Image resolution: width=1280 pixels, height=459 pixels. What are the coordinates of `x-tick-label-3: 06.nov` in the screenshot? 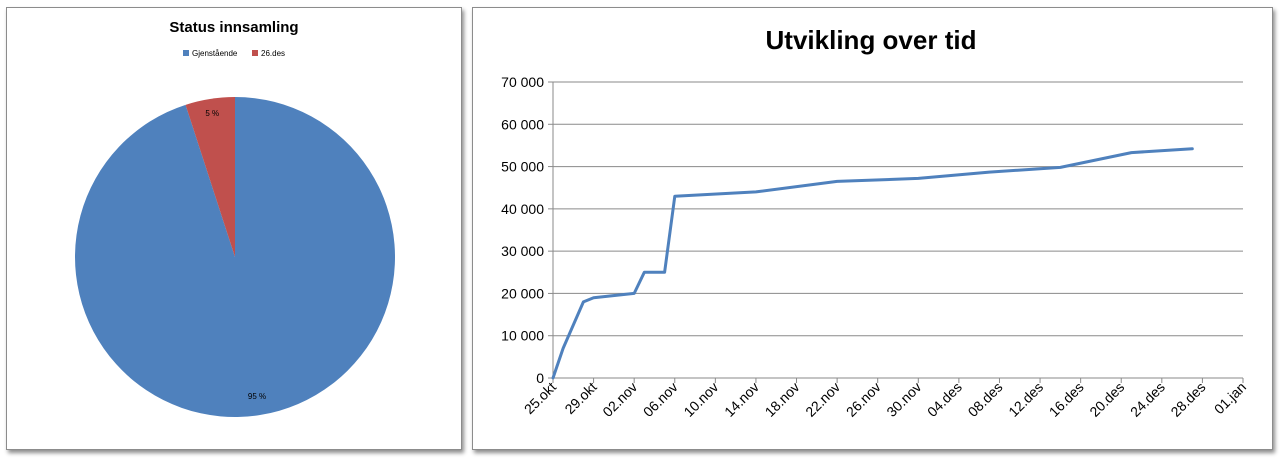 It's located at (660, 399).